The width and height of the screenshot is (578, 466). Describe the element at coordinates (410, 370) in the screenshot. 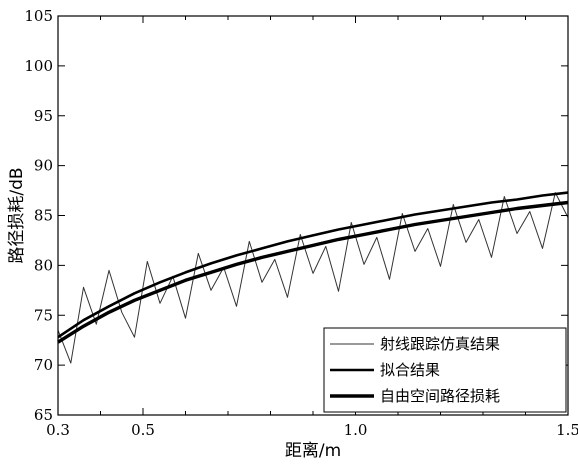

I see `legend-entry-label: 拟合结果` at that location.